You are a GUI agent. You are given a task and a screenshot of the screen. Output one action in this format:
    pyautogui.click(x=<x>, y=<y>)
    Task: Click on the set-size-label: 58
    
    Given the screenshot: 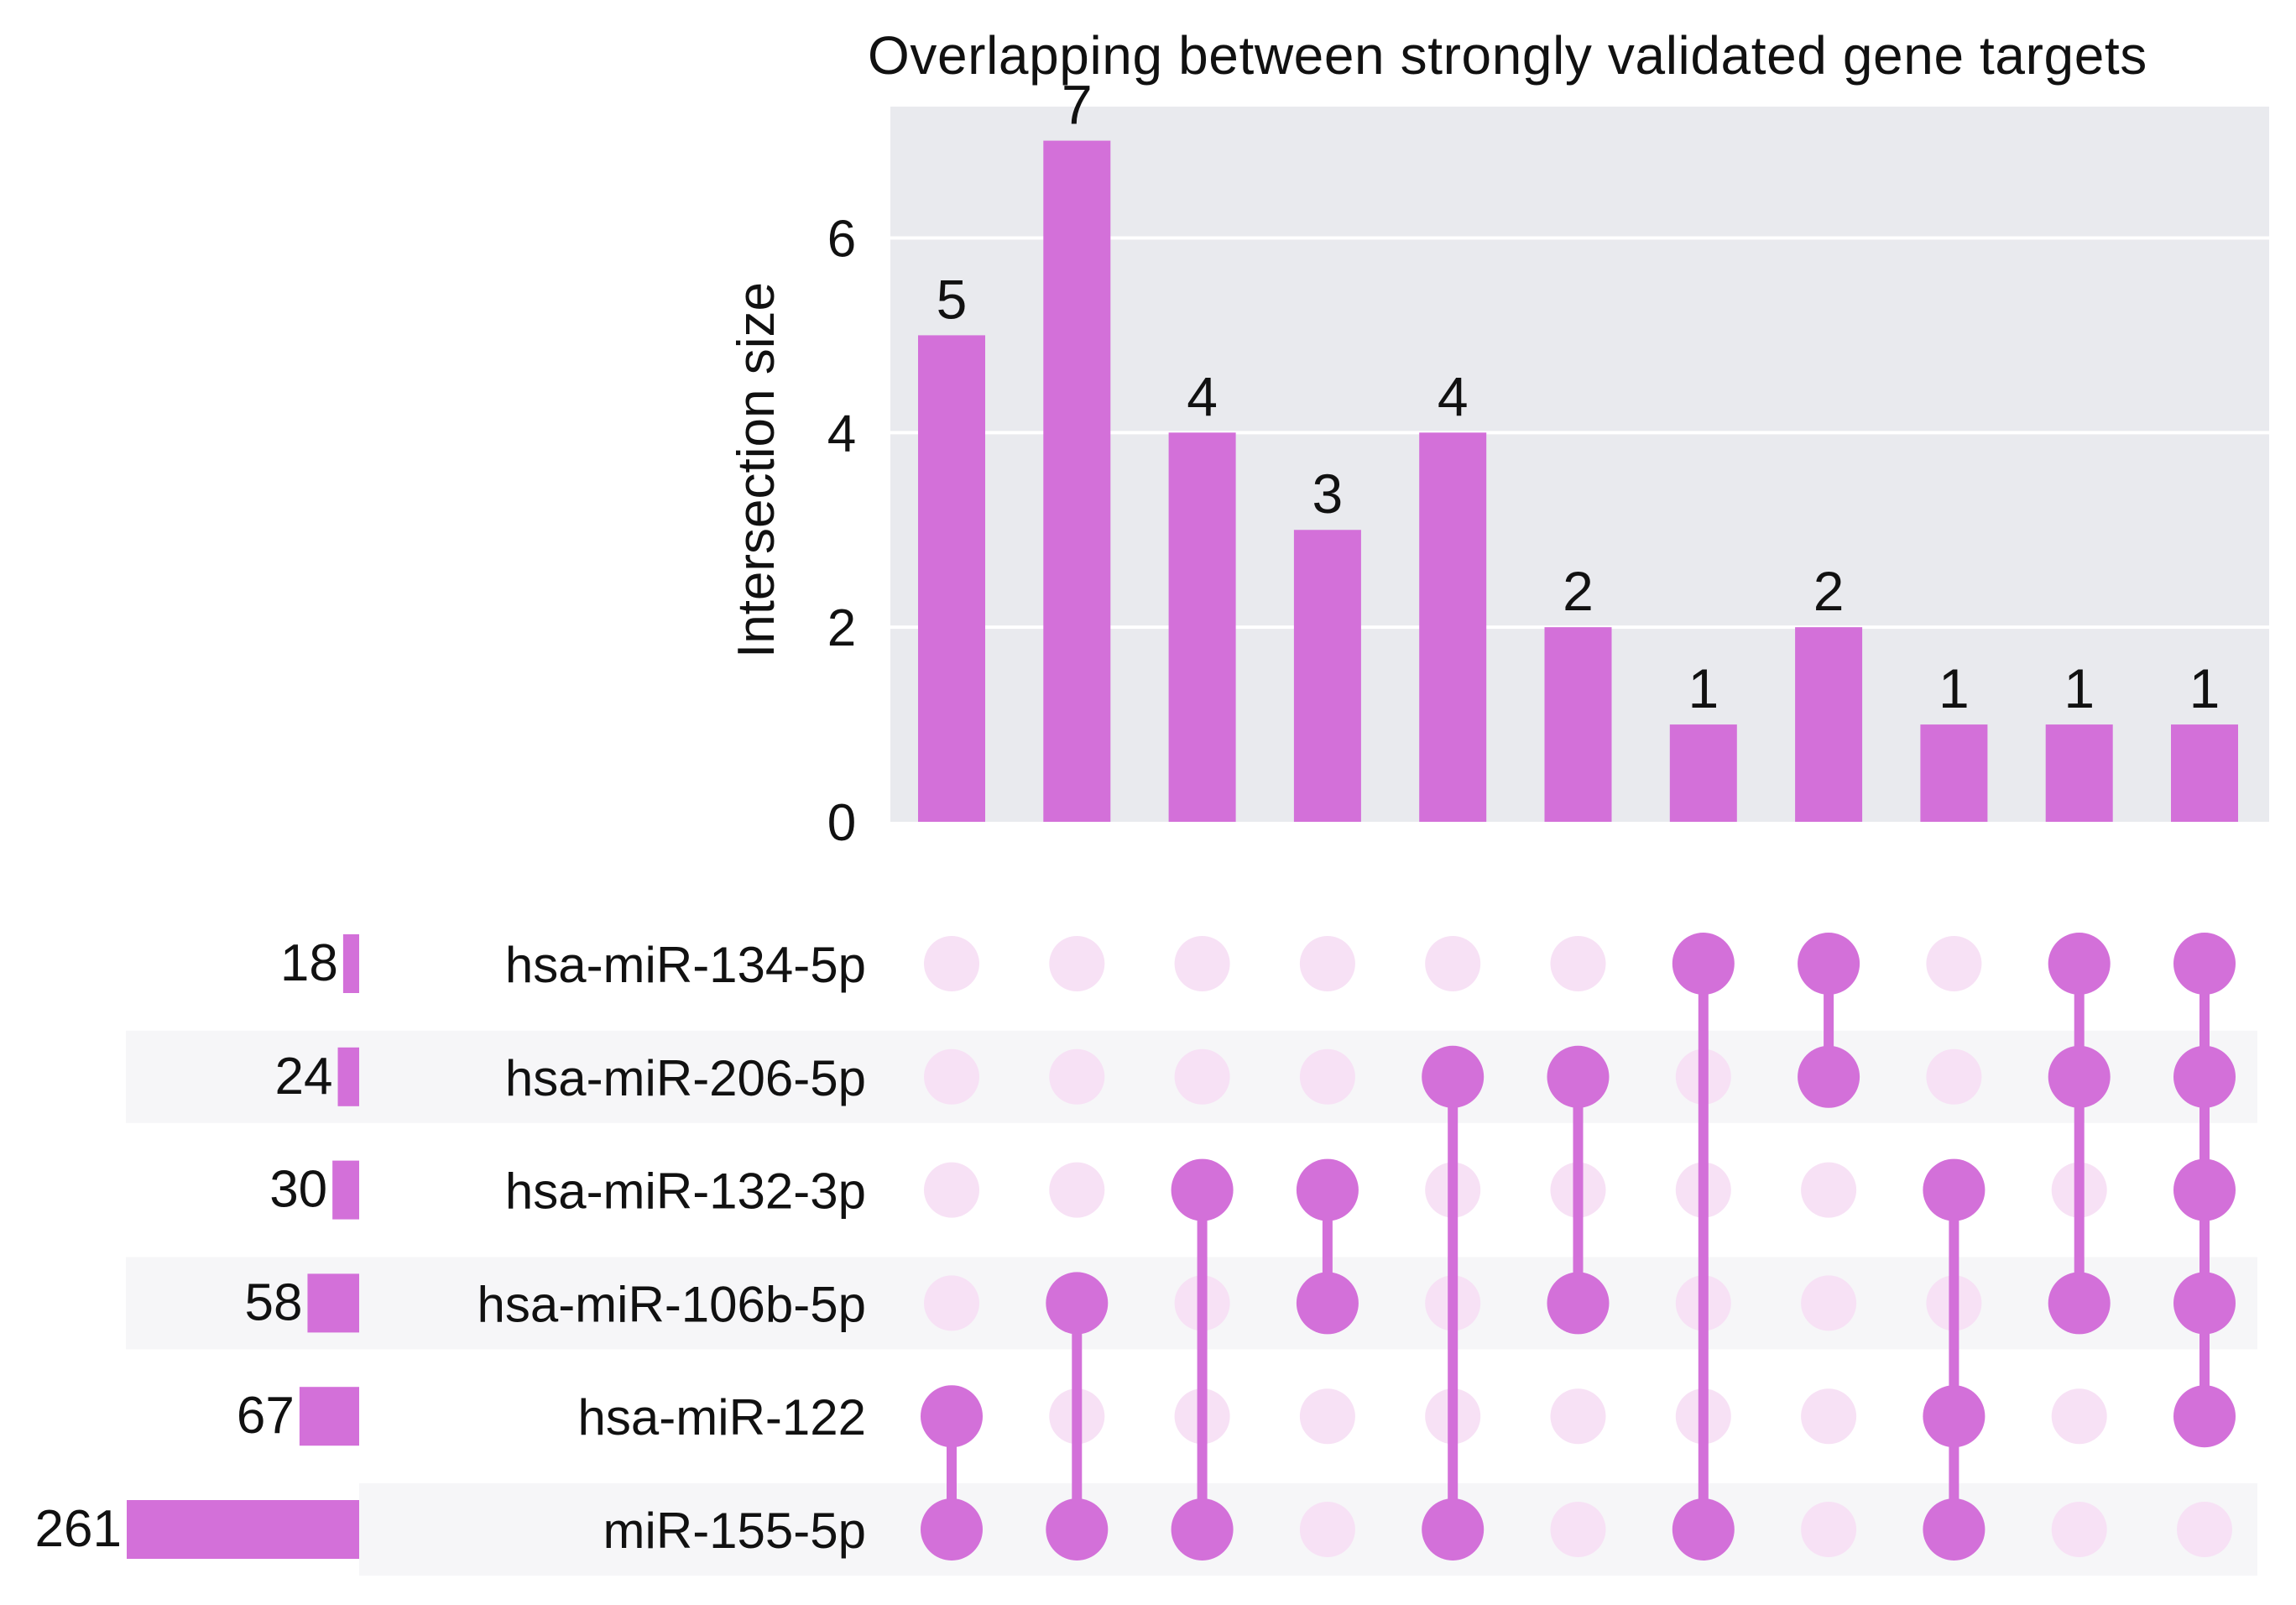 What is the action you would take?
    pyautogui.click(x=273, y=1302)
    